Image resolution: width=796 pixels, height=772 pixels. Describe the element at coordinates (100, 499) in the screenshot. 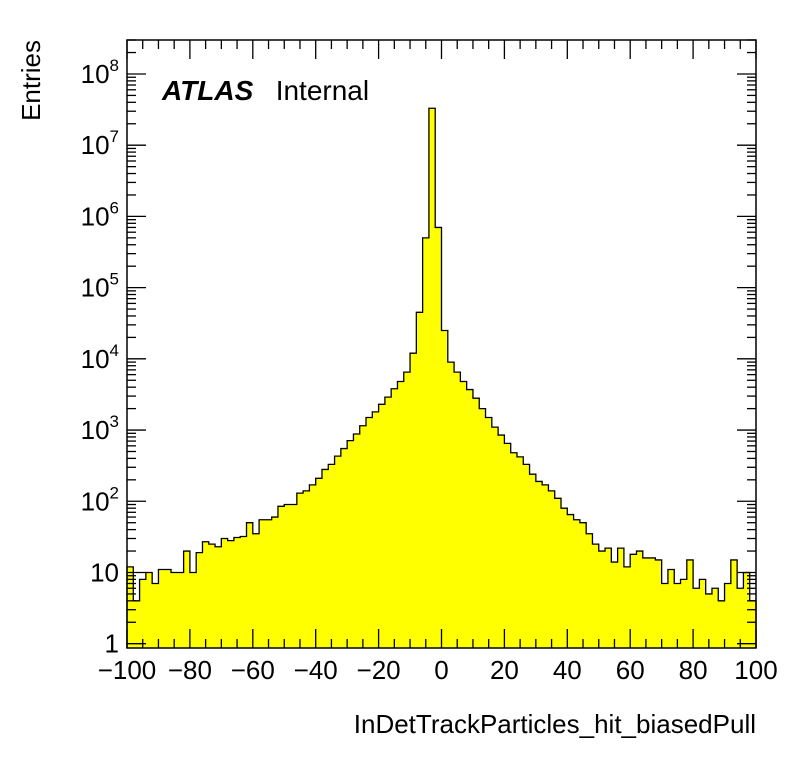

I see `y-tick-label: 10²` at that location.